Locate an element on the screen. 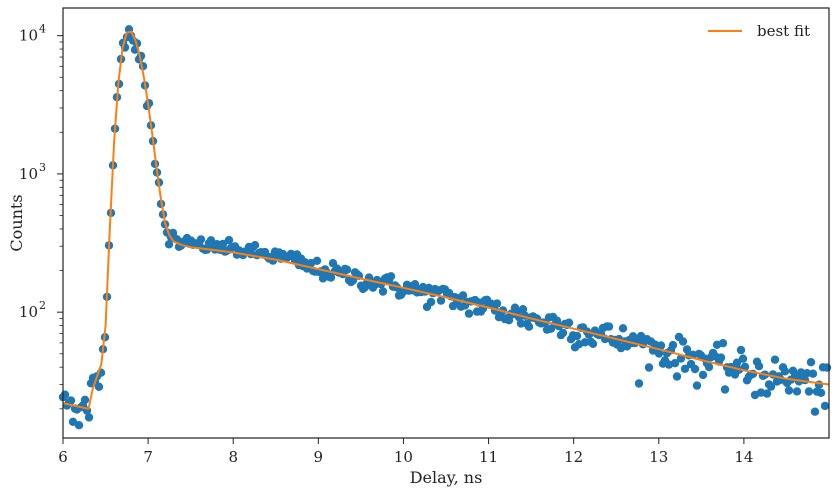  legend: best fit is located at coordinates (759, 31).